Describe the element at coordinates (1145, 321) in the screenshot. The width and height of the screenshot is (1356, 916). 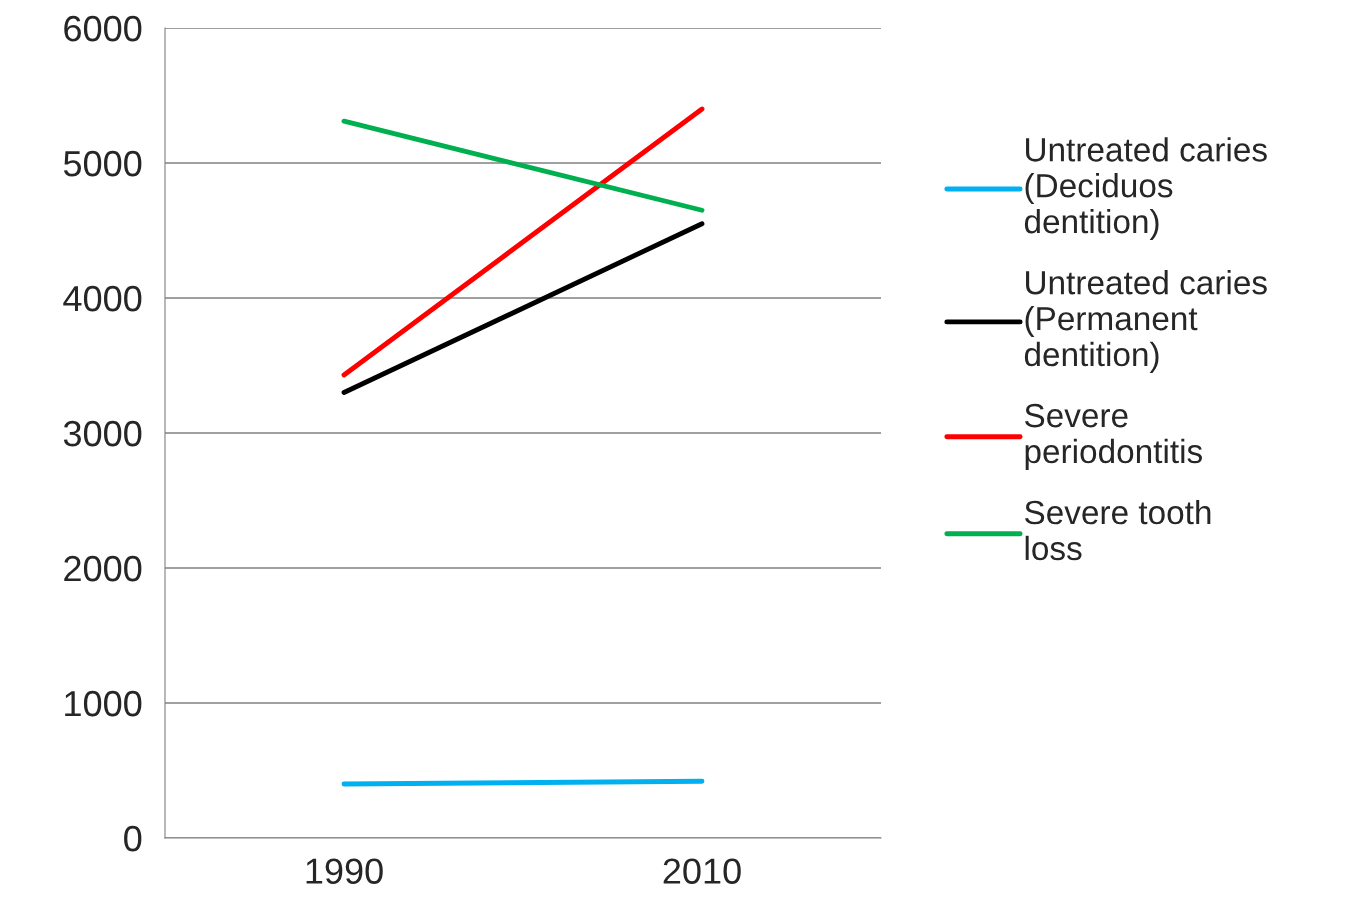
I see `legend-label: Untreated caries (Permanent dentition)` at that location.